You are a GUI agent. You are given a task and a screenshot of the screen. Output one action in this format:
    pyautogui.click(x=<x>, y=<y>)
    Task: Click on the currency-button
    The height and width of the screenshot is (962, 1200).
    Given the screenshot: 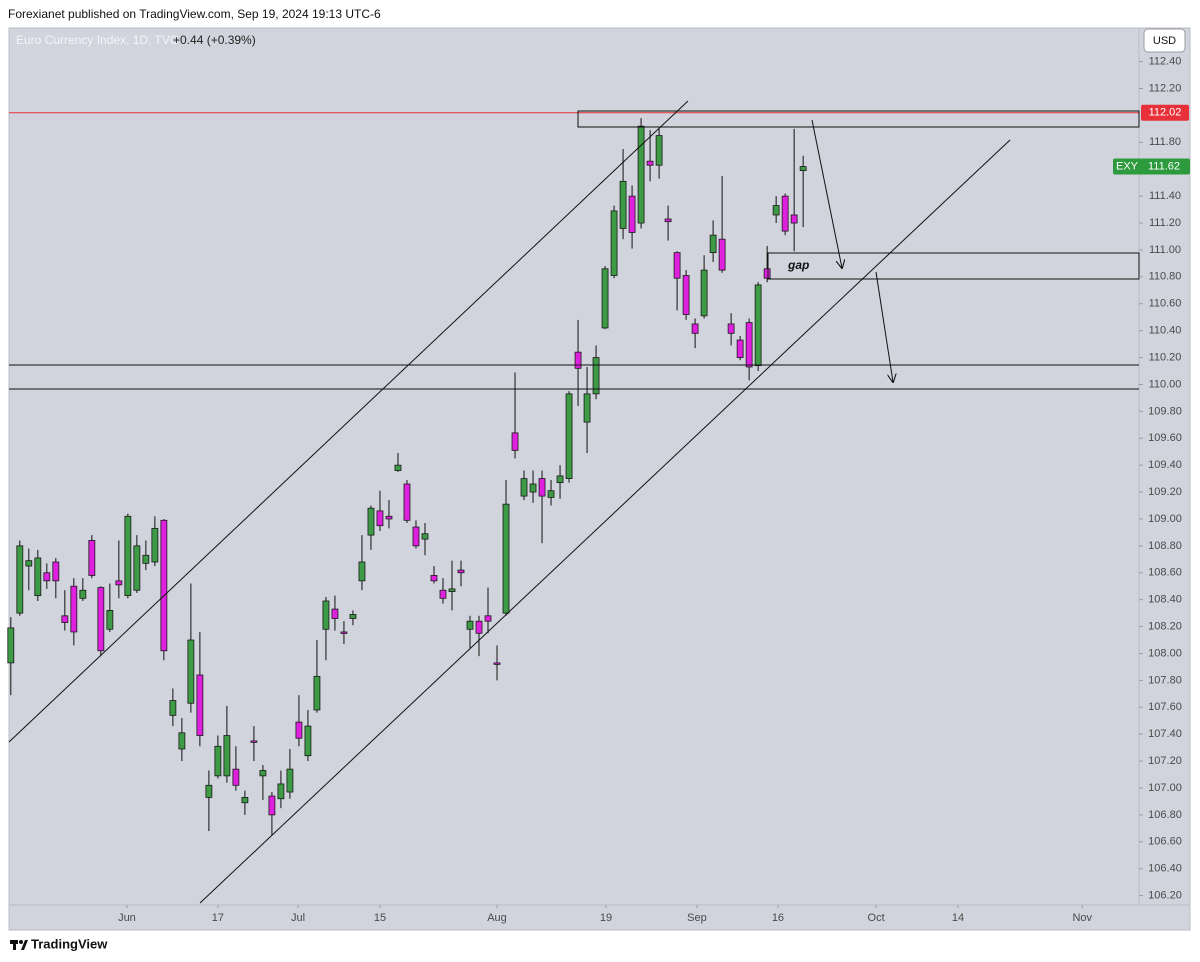 What is the action you would take?
    pyautogui.click(x=1164, y=40)
    